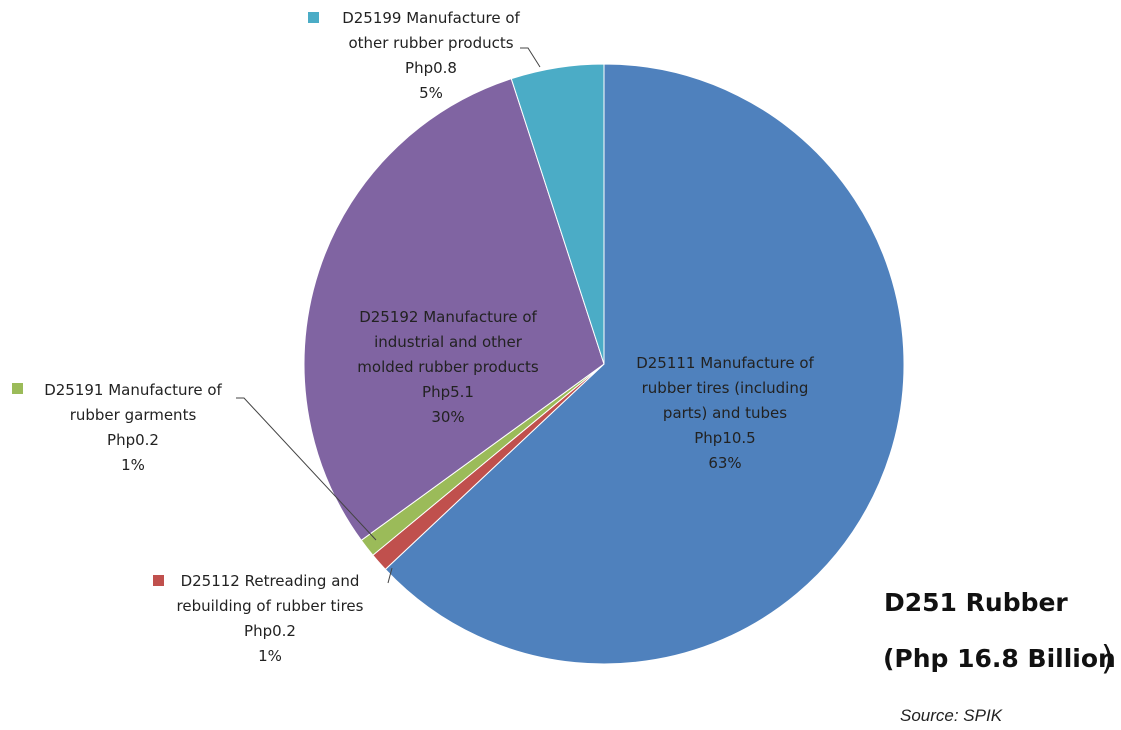 This screenshot has height=730, width=1121. I want to click on chart-subtitle-paren: ), so click(1107, 657).